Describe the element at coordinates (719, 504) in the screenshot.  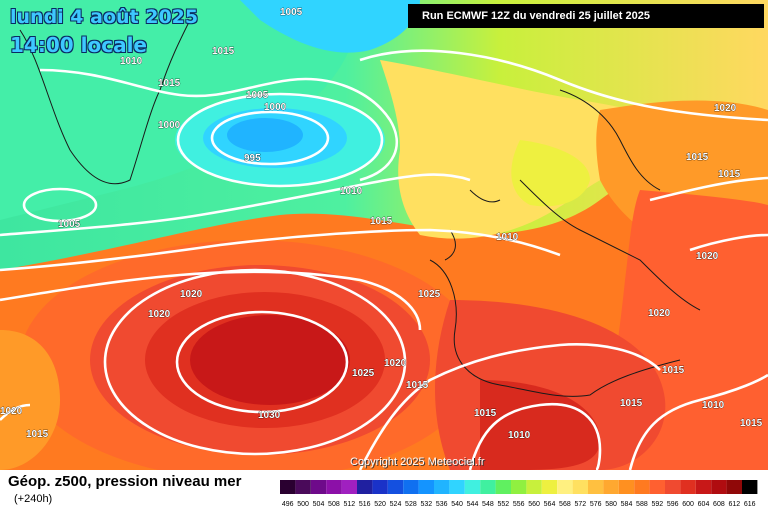
I see `legend-tick-label: 608` at that location.